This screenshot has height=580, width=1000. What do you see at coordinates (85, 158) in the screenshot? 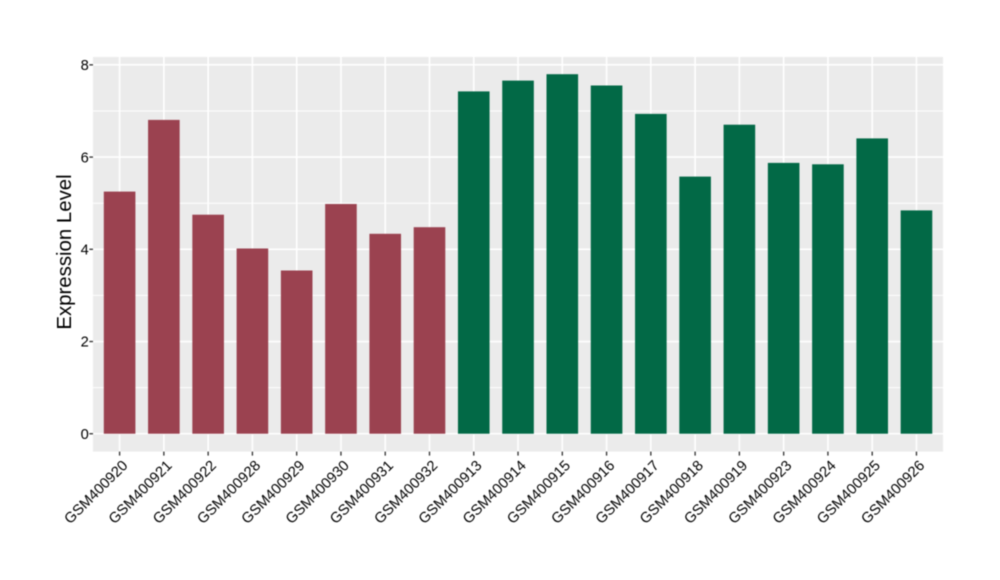
I see `svg-text: 6` at bounding box center [85, 158].